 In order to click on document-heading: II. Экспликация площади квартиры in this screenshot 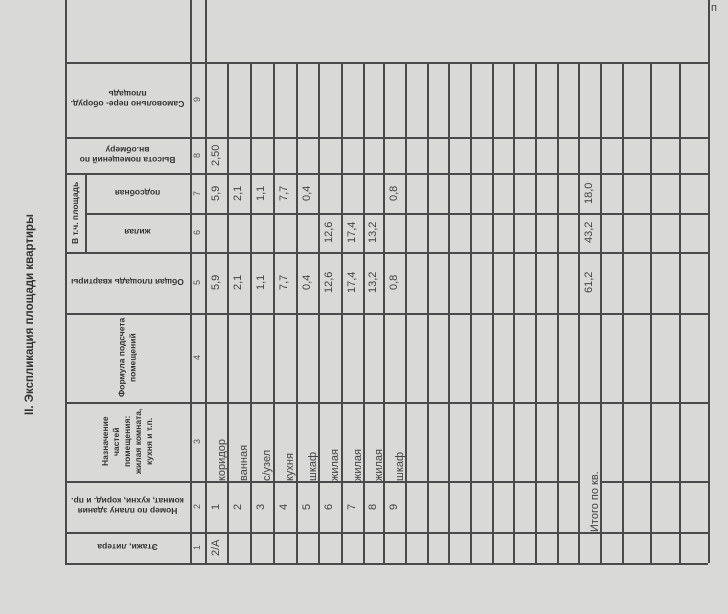, I will do `click(30, 315)`.